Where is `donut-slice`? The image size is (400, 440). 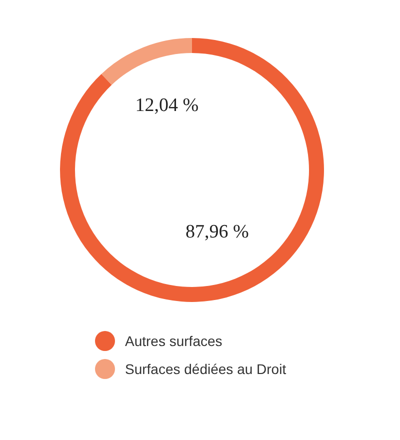 donut-slice is located at coordinates (146, 61).